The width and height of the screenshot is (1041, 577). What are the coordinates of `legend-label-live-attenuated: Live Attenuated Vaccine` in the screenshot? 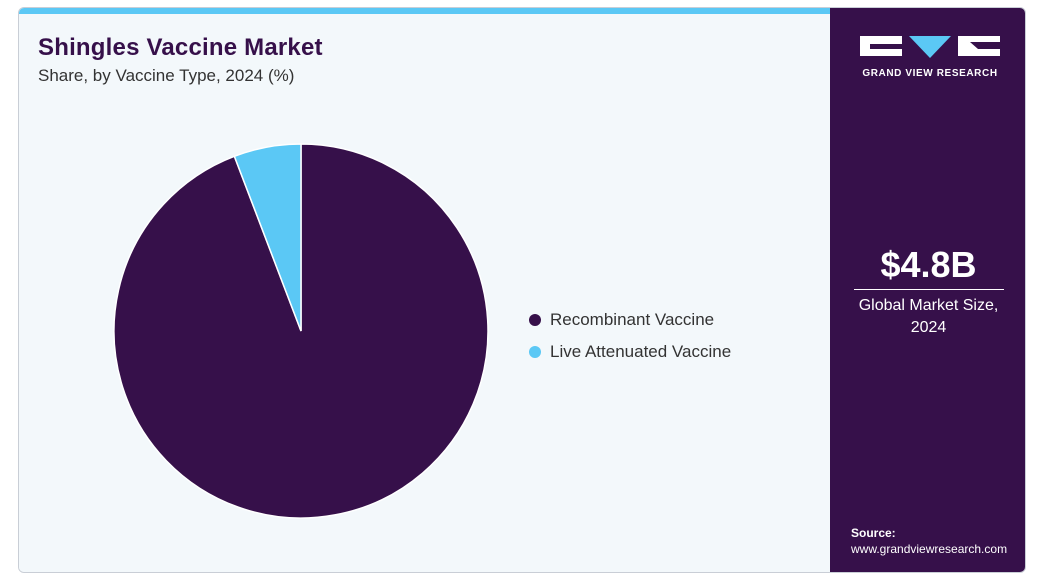 It's located at (641, 351).